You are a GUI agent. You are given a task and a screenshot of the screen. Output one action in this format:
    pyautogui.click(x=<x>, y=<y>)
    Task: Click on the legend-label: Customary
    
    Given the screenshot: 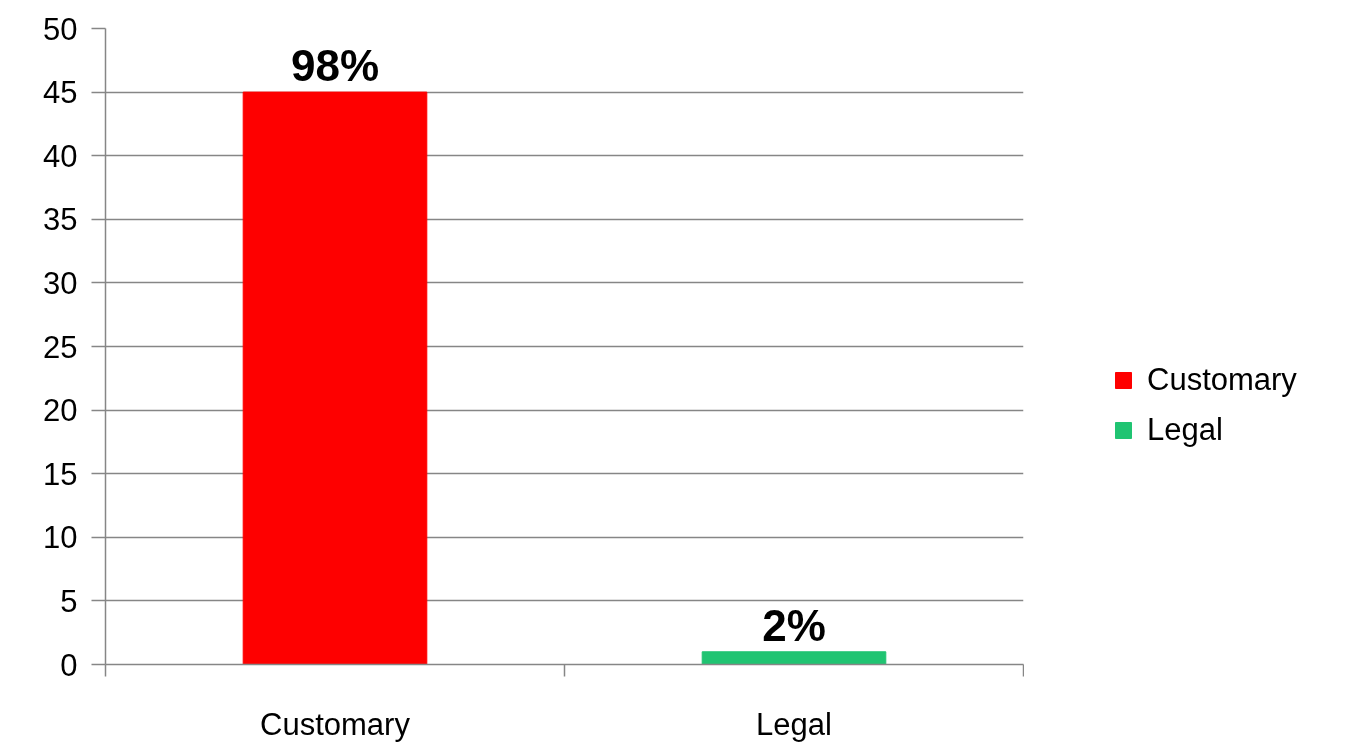 What is the action you would take?
    pyautogui.click(x=1222, y=380)
    